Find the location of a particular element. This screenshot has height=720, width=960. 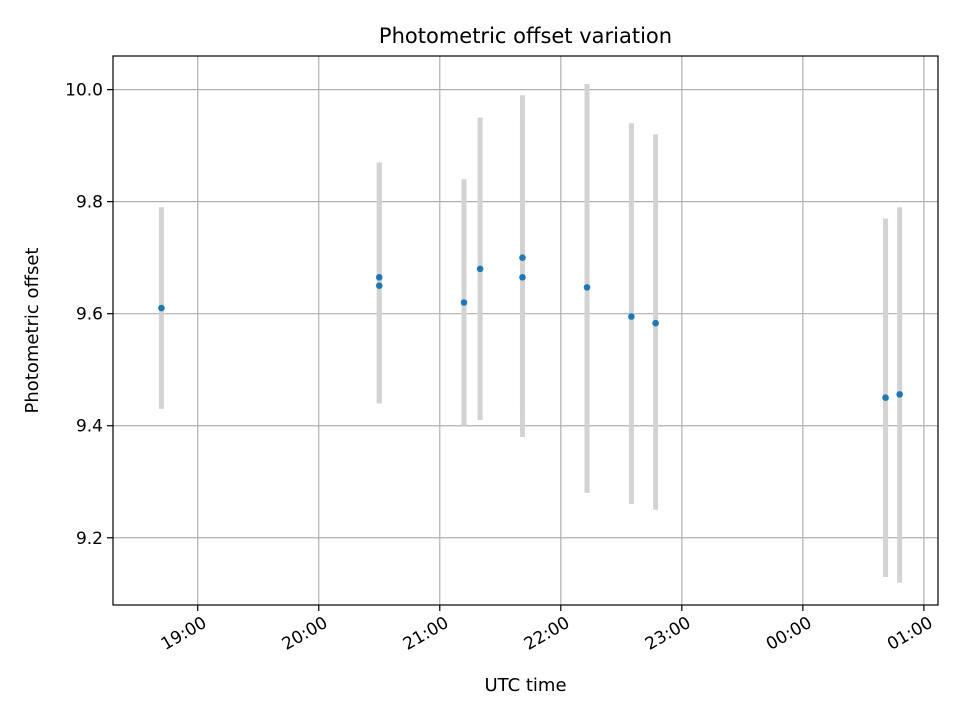

y-tick-label: 9.8 is located at coordinates (89, 203).